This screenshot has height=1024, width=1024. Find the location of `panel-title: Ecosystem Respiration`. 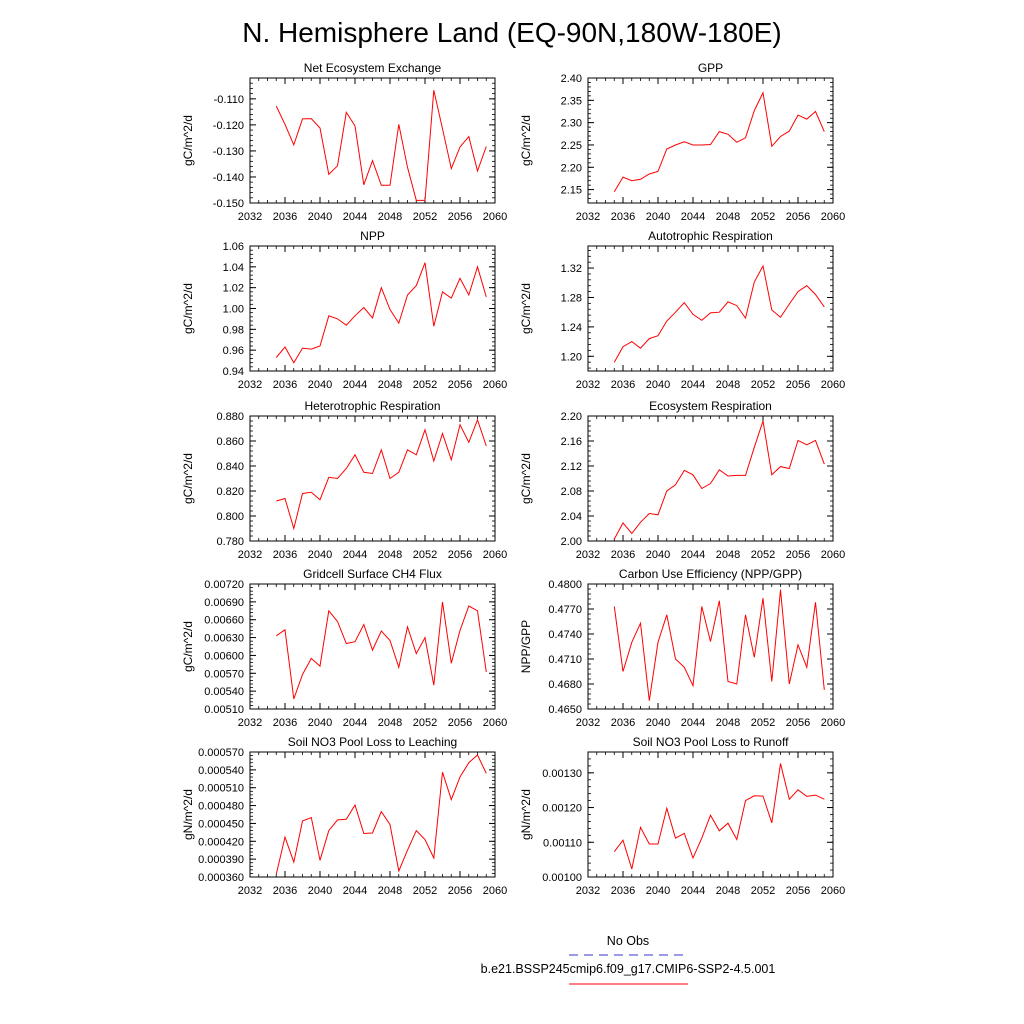

panel-title: Ecosystem Respiration is located at coordinates (710, 406).